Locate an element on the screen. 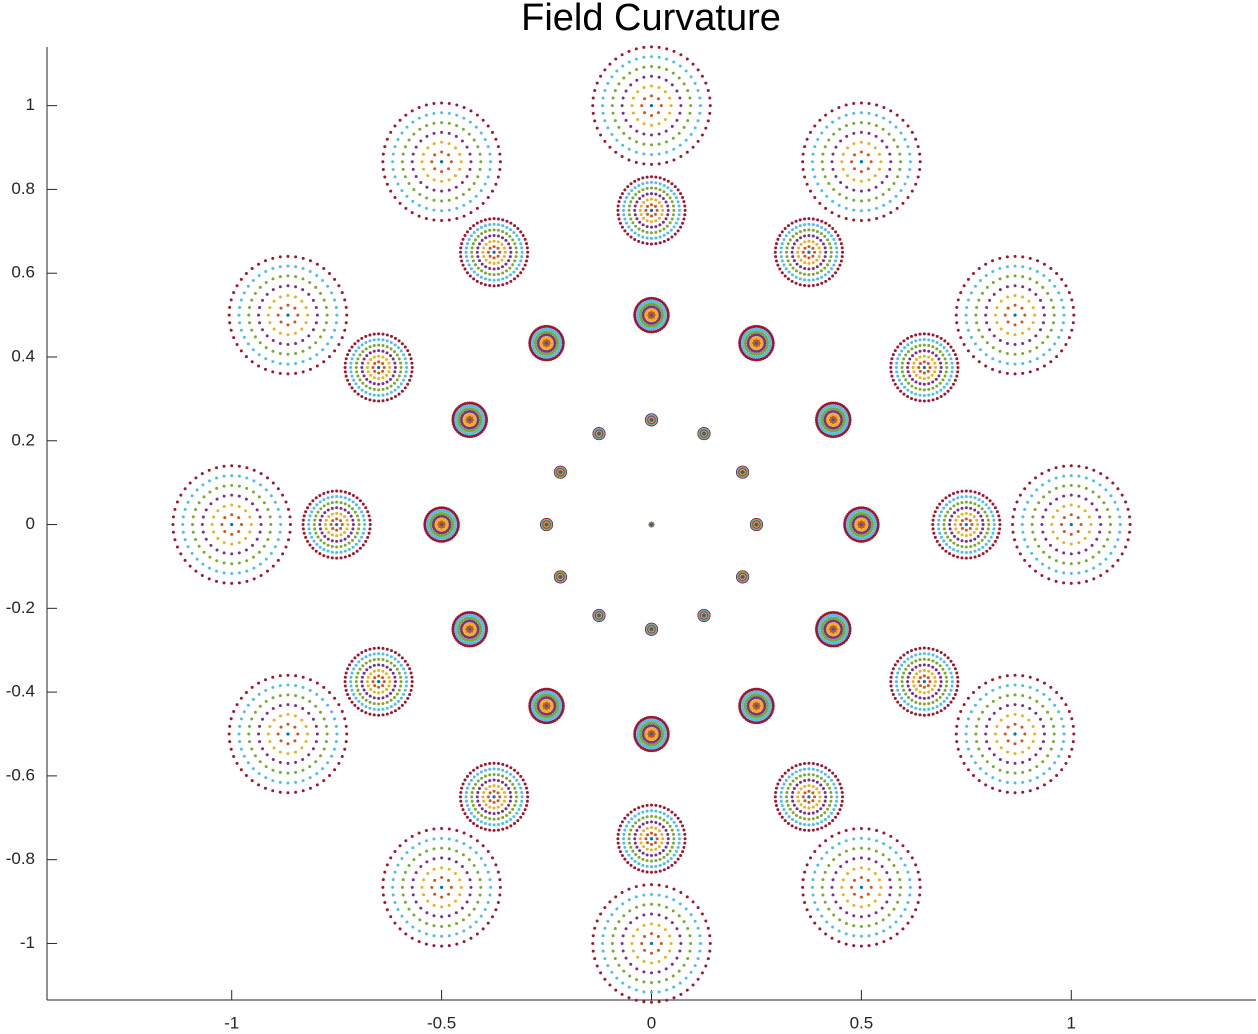 The height and width of the screenshot is (1034, 1258). spot is located at coordinates (966, 524).